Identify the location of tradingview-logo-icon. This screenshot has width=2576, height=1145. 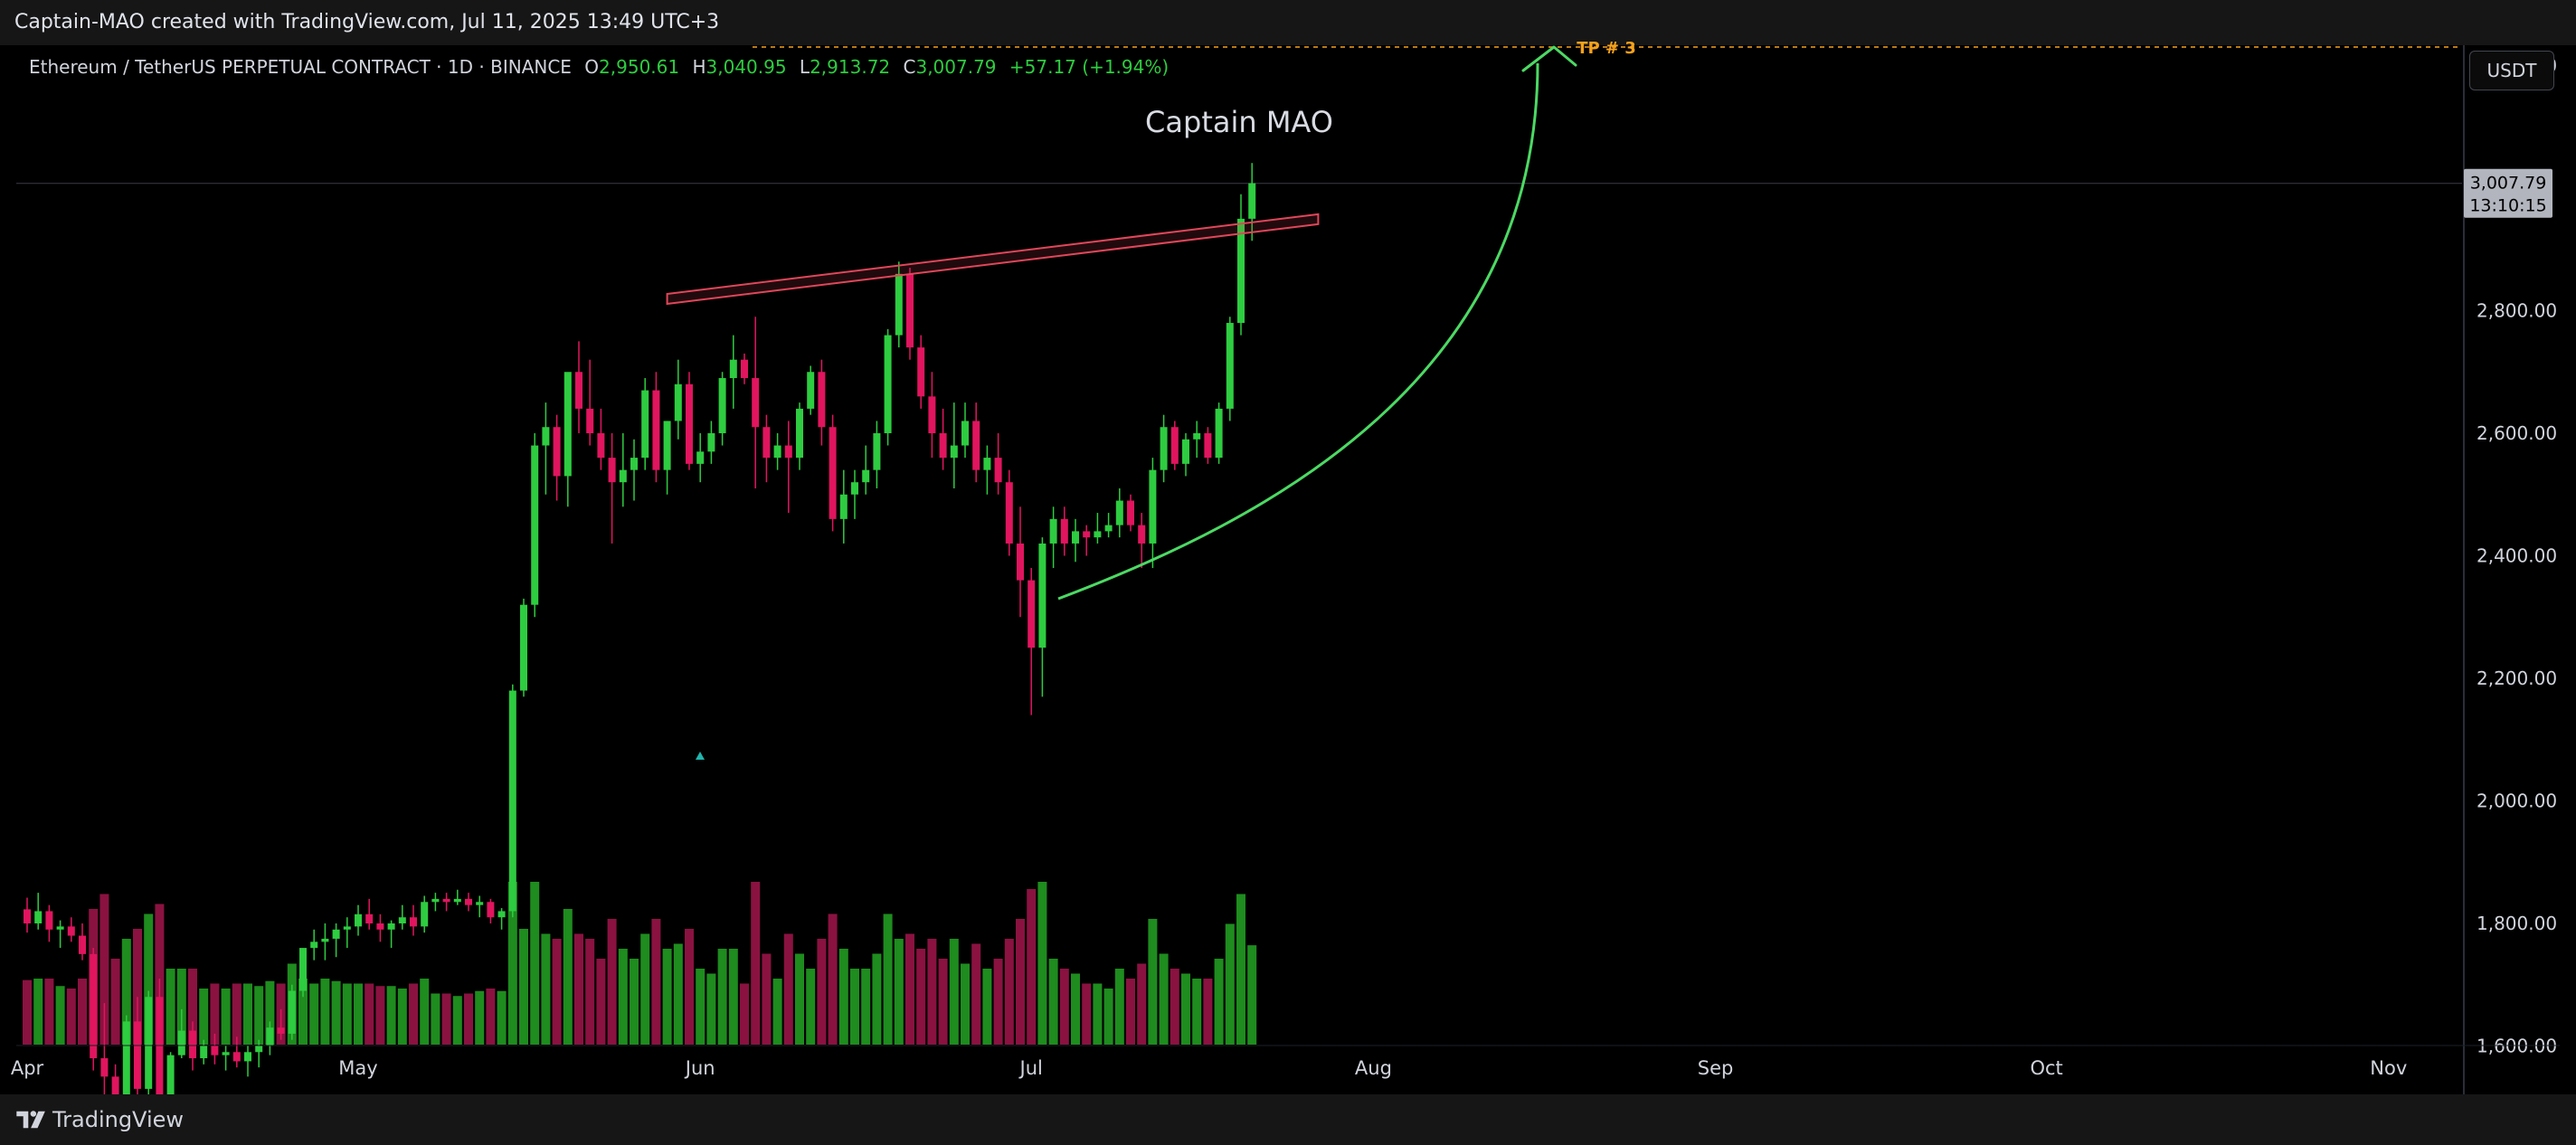
(32, 1120).